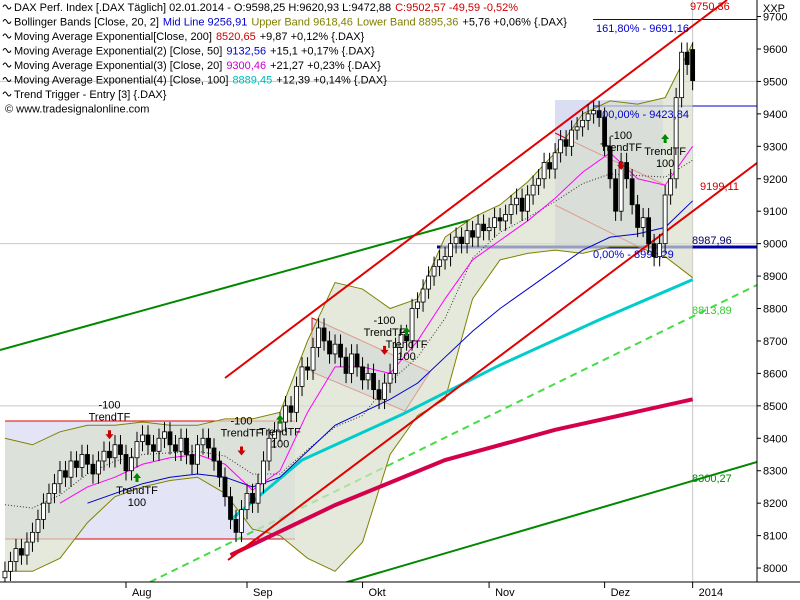 This screenshot has height=600, width=800. I want to click on header-text: Trend Trigger - Entry [3] {.DAX}, so click(90, 95).